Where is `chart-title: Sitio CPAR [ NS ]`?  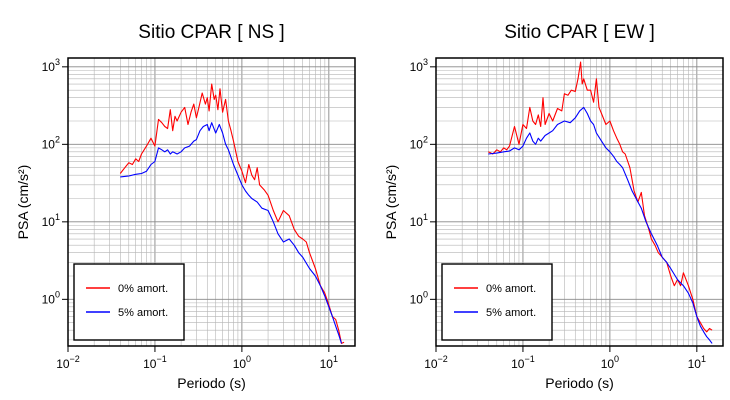 chart-title: Sitio CPAR [ NS ] is located at coordinates (211, 32).